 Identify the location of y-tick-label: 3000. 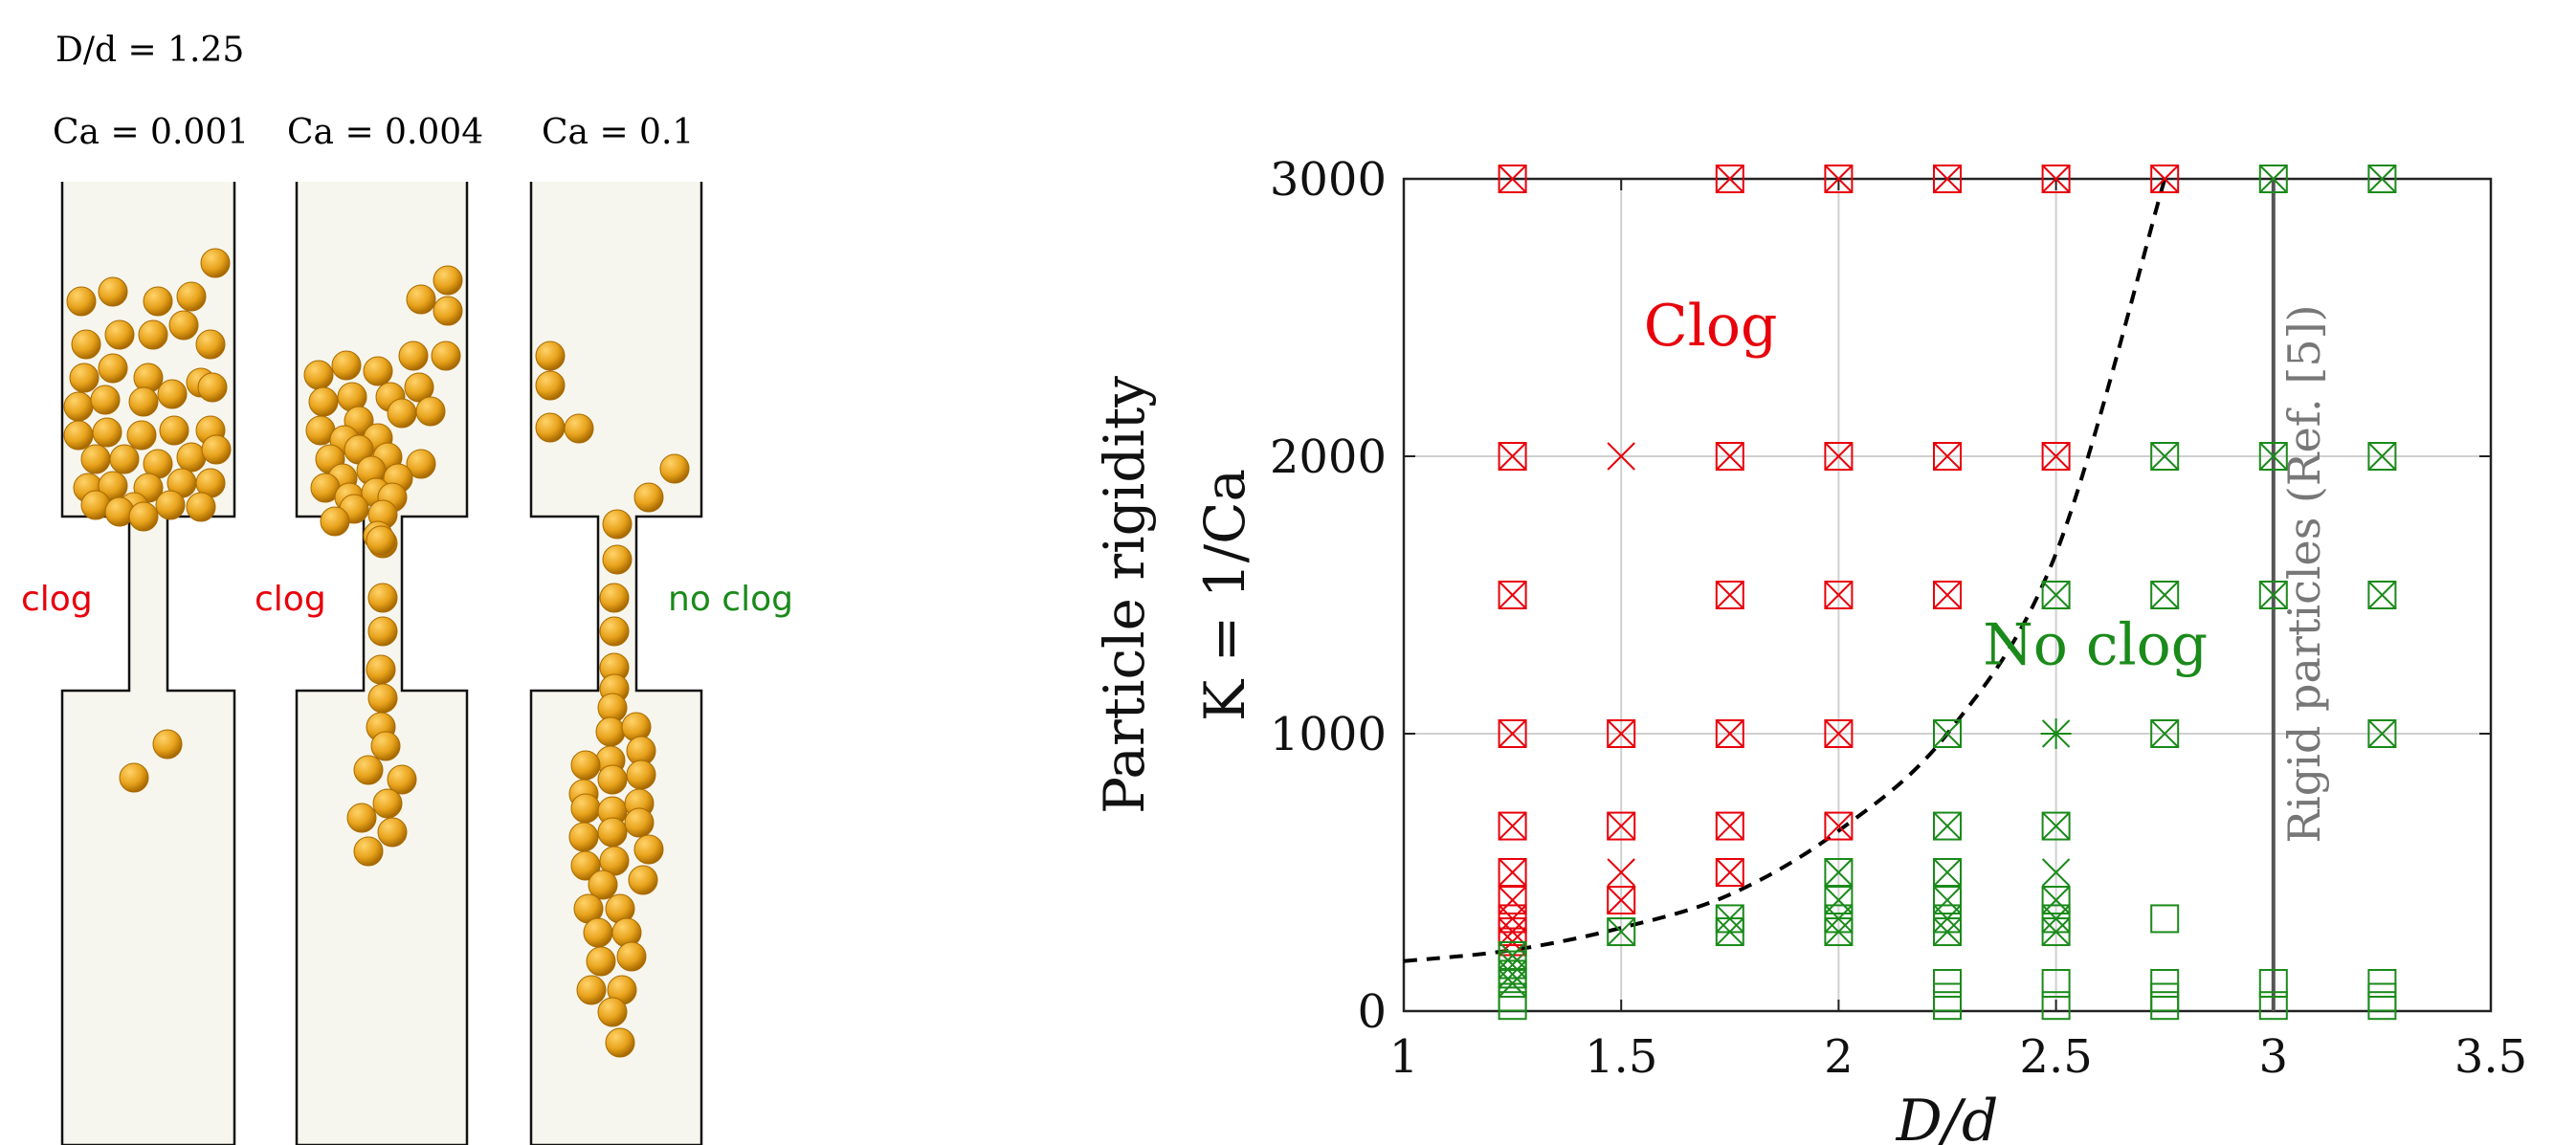
(1328, 180).